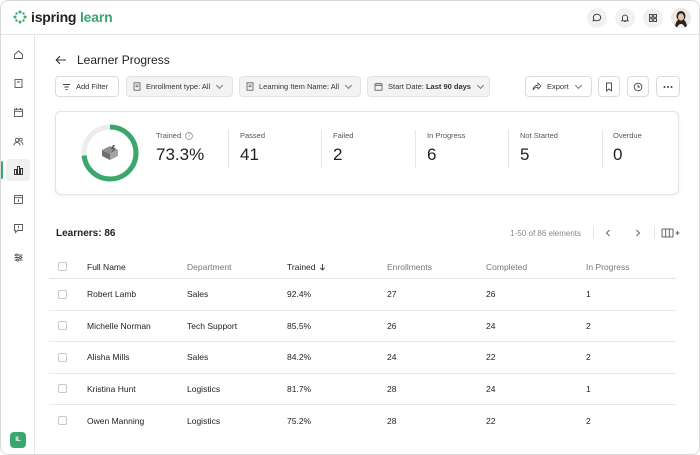 This screenshot has height=455, width=700. What do you see at coordinates (119, 325) in the screenshot?
I see `cell-full-name: Michelle Norman` at bounding box center [119, 325].